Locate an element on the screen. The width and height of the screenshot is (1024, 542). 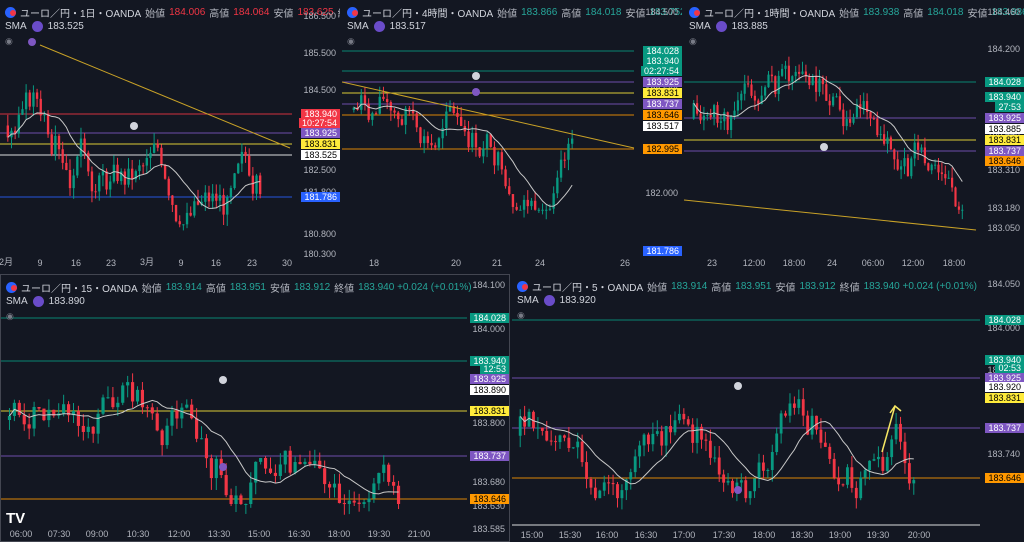
price-level-badge: 02:27:54 is located at coordinates (661, 71).